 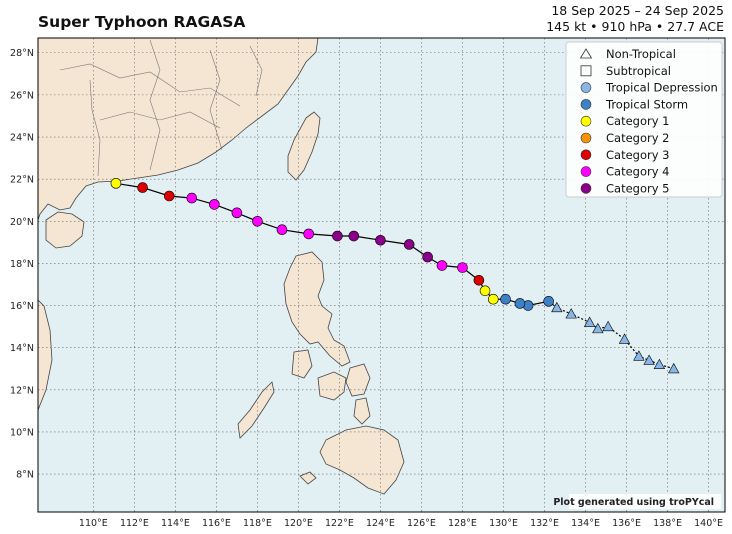 I want to click on lat-tick-label: 16°N, so click(x=22, y=306).